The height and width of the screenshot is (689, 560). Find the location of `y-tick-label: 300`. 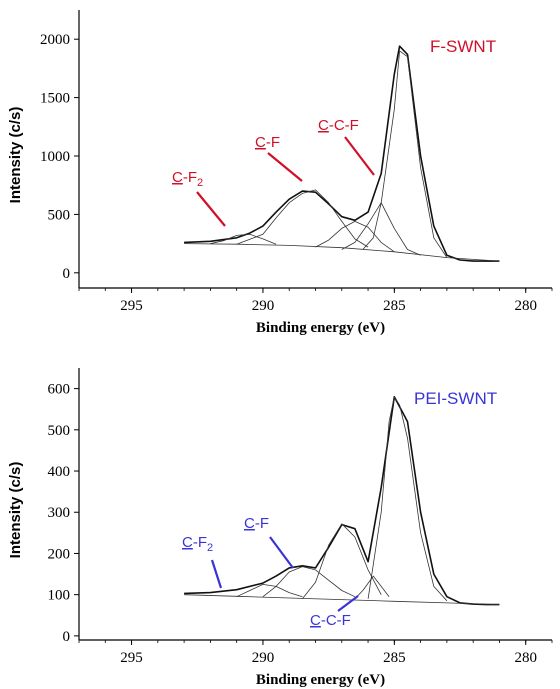

y-tick-label: 300 is located at coordinates (59, 513).